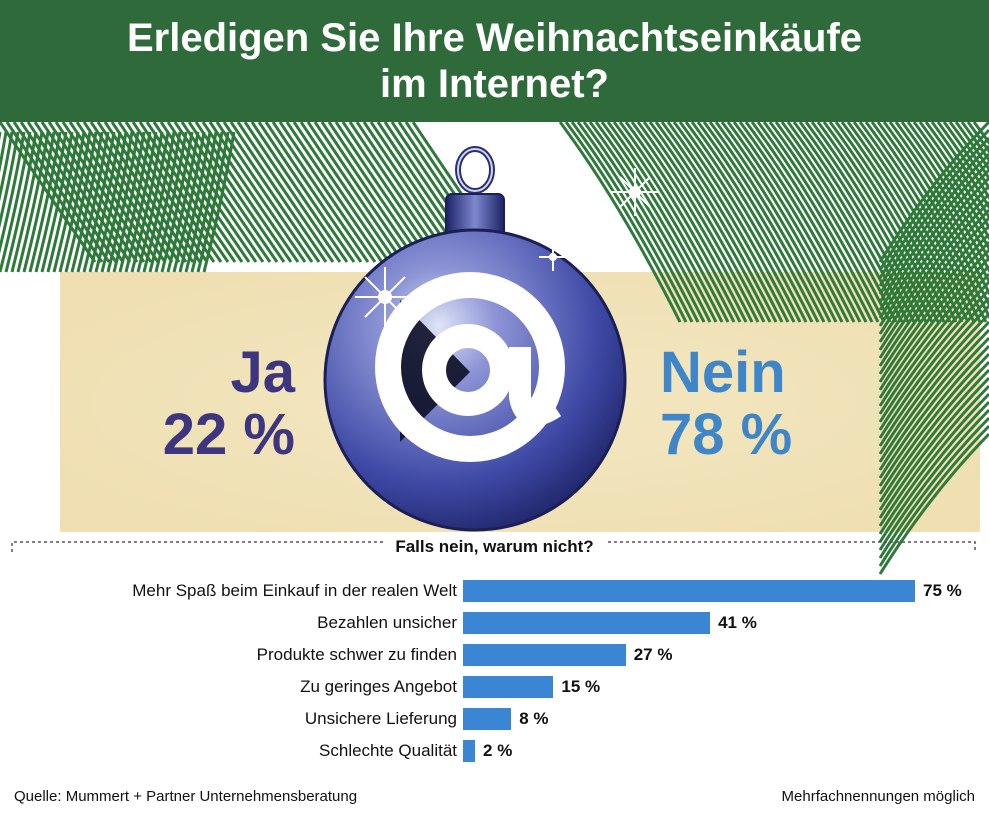 The width and height of the screenshot is (989, 817). I want to click on bar-value-label: 2 %, so click(498, 750).